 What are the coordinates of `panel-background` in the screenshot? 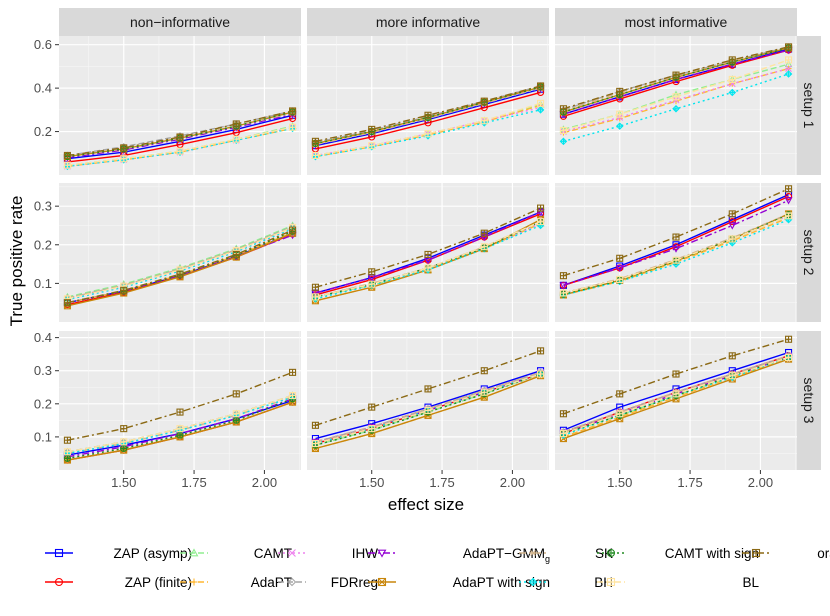 It's located at (428, 105).